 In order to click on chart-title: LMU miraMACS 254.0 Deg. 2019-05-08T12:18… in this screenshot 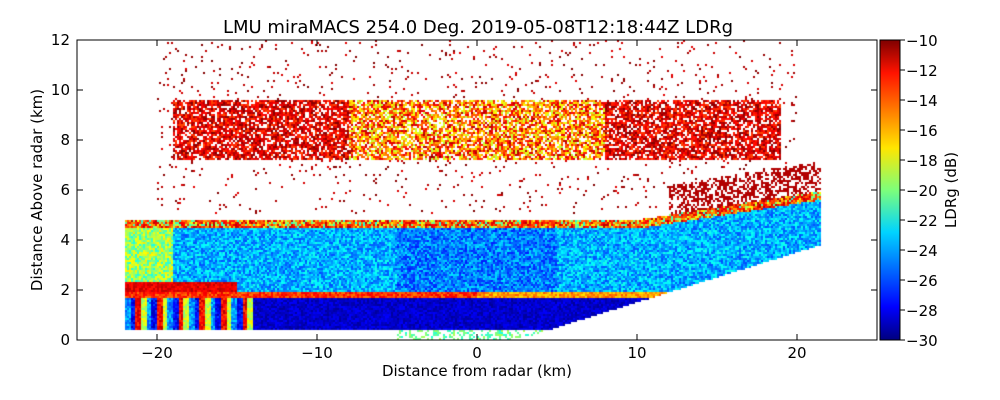, I will do `click(478, 27)`.